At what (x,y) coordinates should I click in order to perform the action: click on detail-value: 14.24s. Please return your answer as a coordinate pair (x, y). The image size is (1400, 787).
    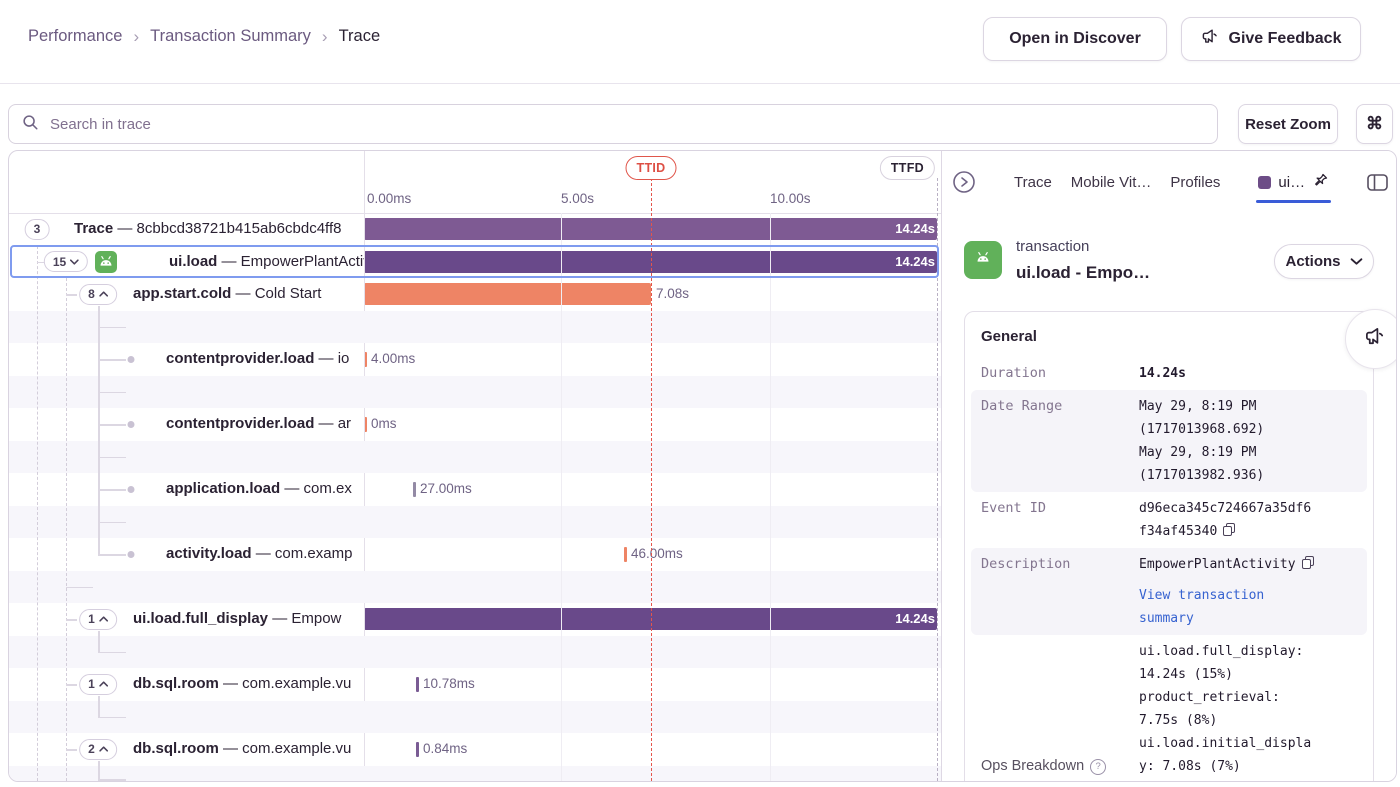
    Looking at the image, I should click on (1162, 373).